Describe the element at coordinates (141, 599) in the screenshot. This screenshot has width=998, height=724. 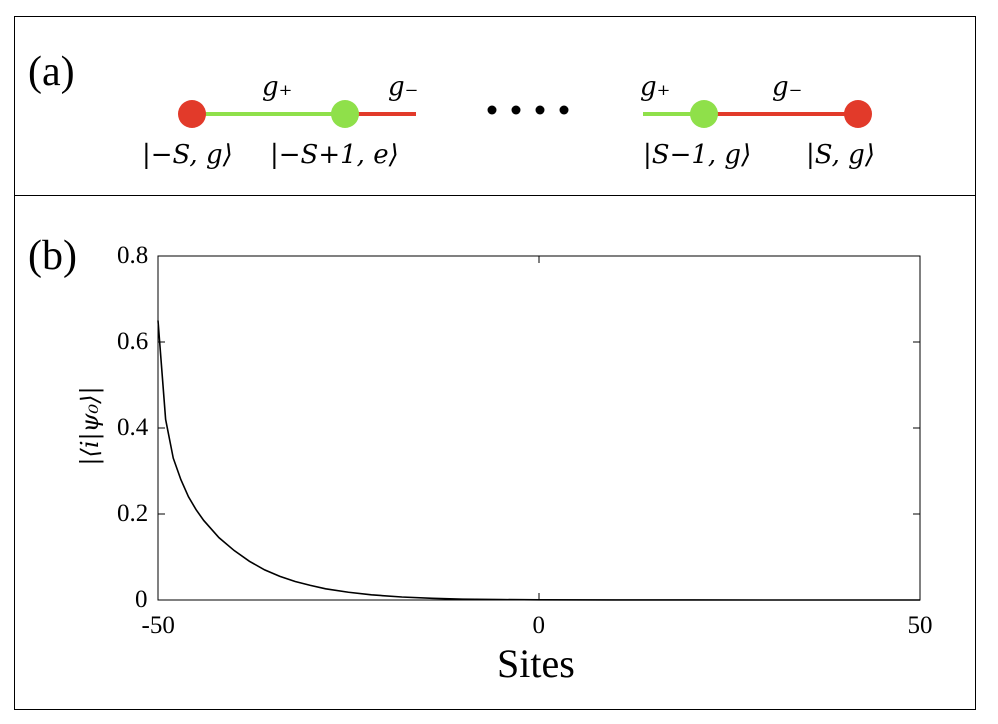
I see `y-tick-label: 0` at that location.